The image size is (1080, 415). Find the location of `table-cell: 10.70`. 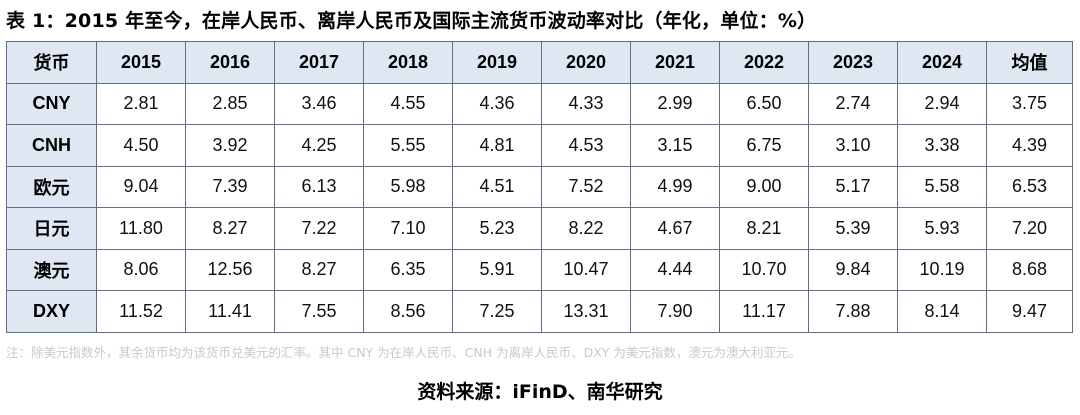

table-cell: 10.70 is located at coordinates (764, 269).